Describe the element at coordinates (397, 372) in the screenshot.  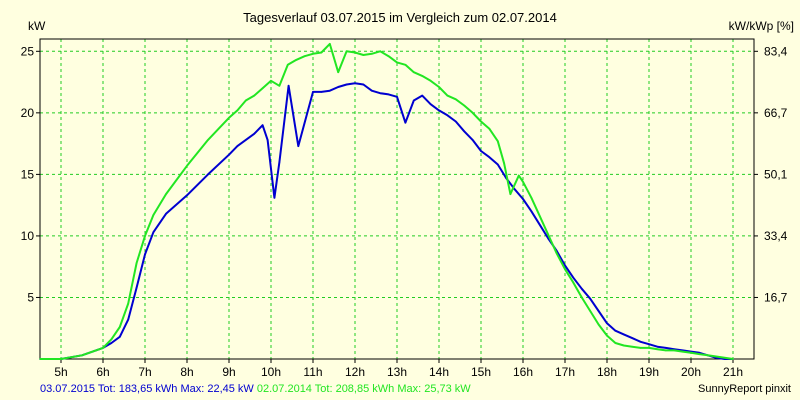
I see `x-tick-label: 13h` at that location.